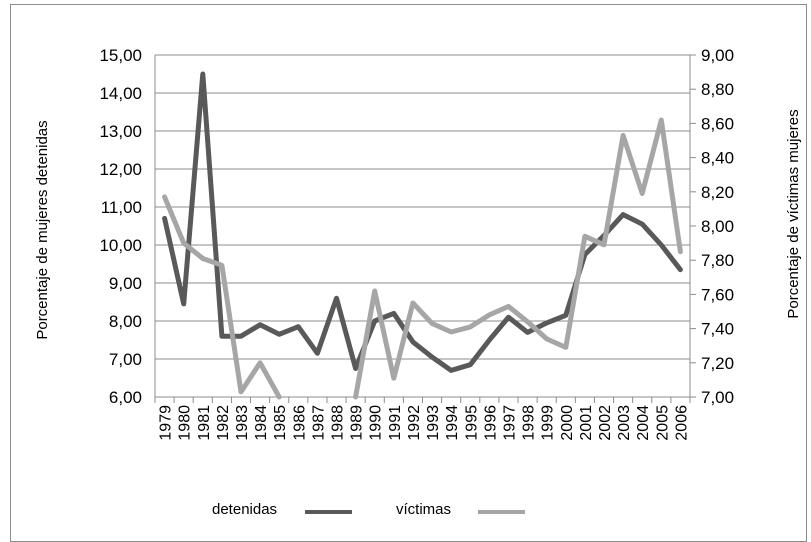  I want to click on right-y-tick-label: 7,80, so click(717, 260).